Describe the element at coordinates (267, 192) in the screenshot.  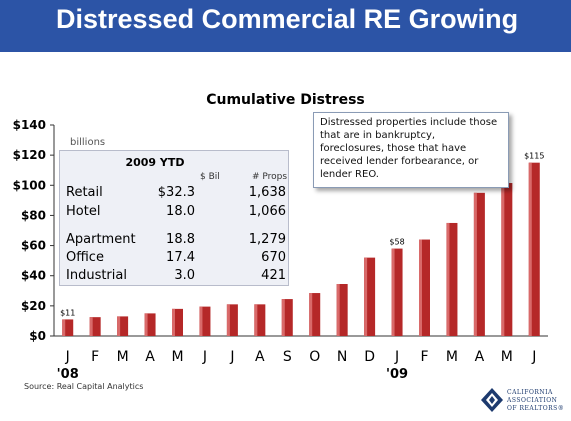
I see `ytd-row-props: 1,638` at that location.